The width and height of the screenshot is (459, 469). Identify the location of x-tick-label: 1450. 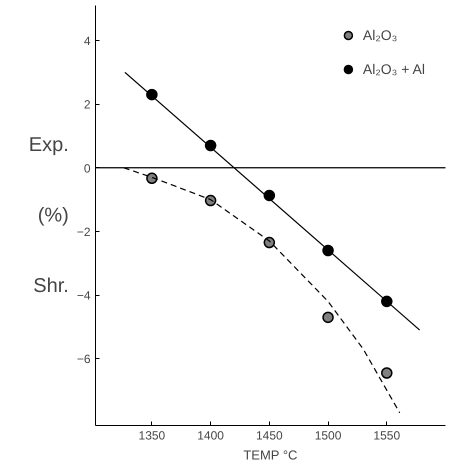
(269, 435).